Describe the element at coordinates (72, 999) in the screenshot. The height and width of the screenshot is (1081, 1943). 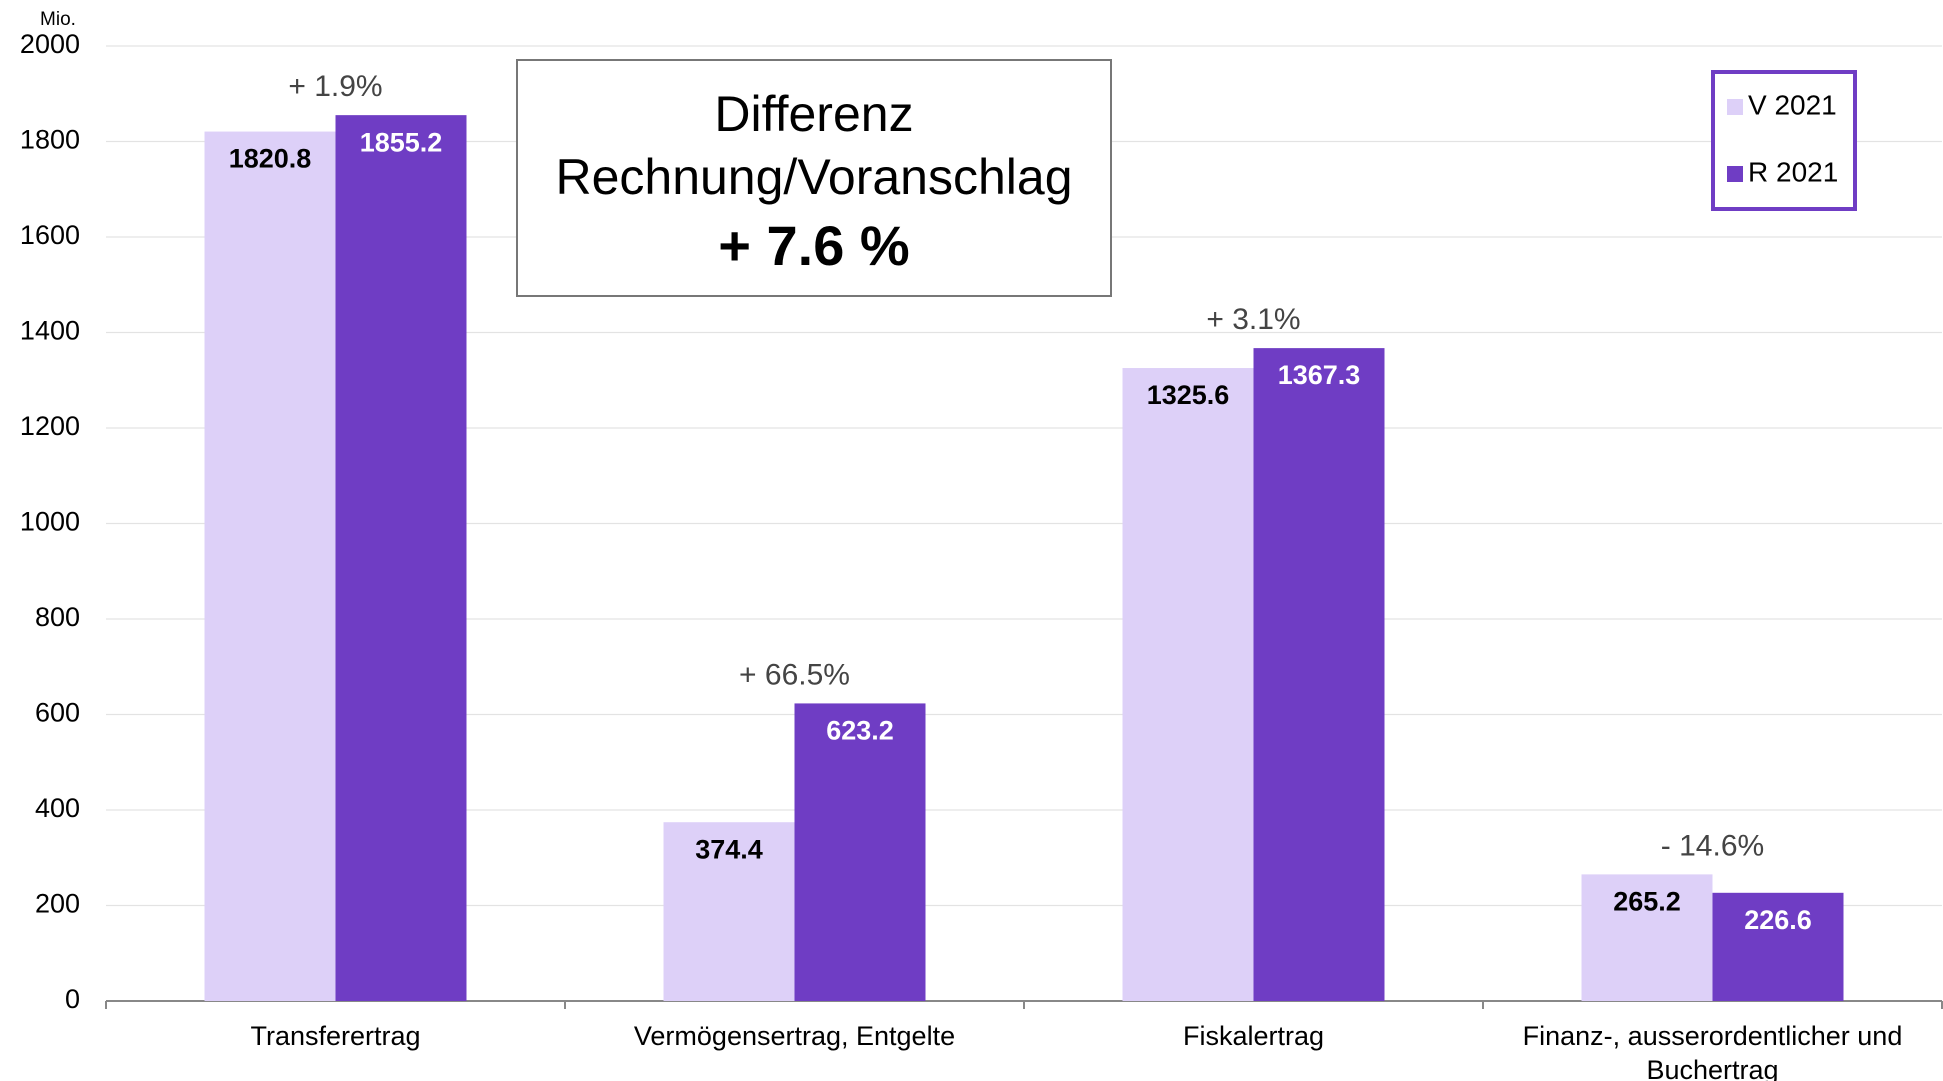
I see `y-tick-label: 0` at that location.